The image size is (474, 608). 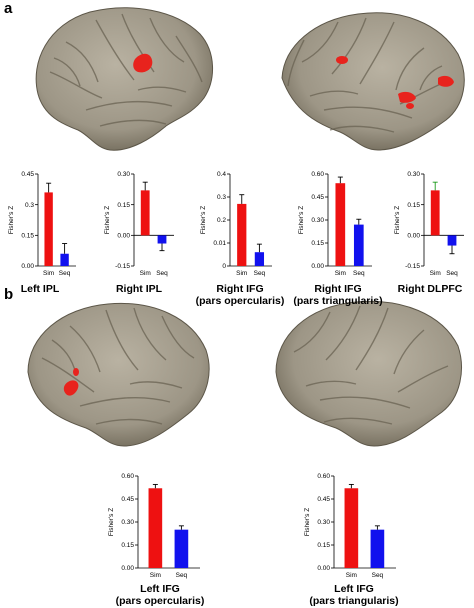 I want to click on activation-right-ifg-triangularis, so click(x=410, y=106).